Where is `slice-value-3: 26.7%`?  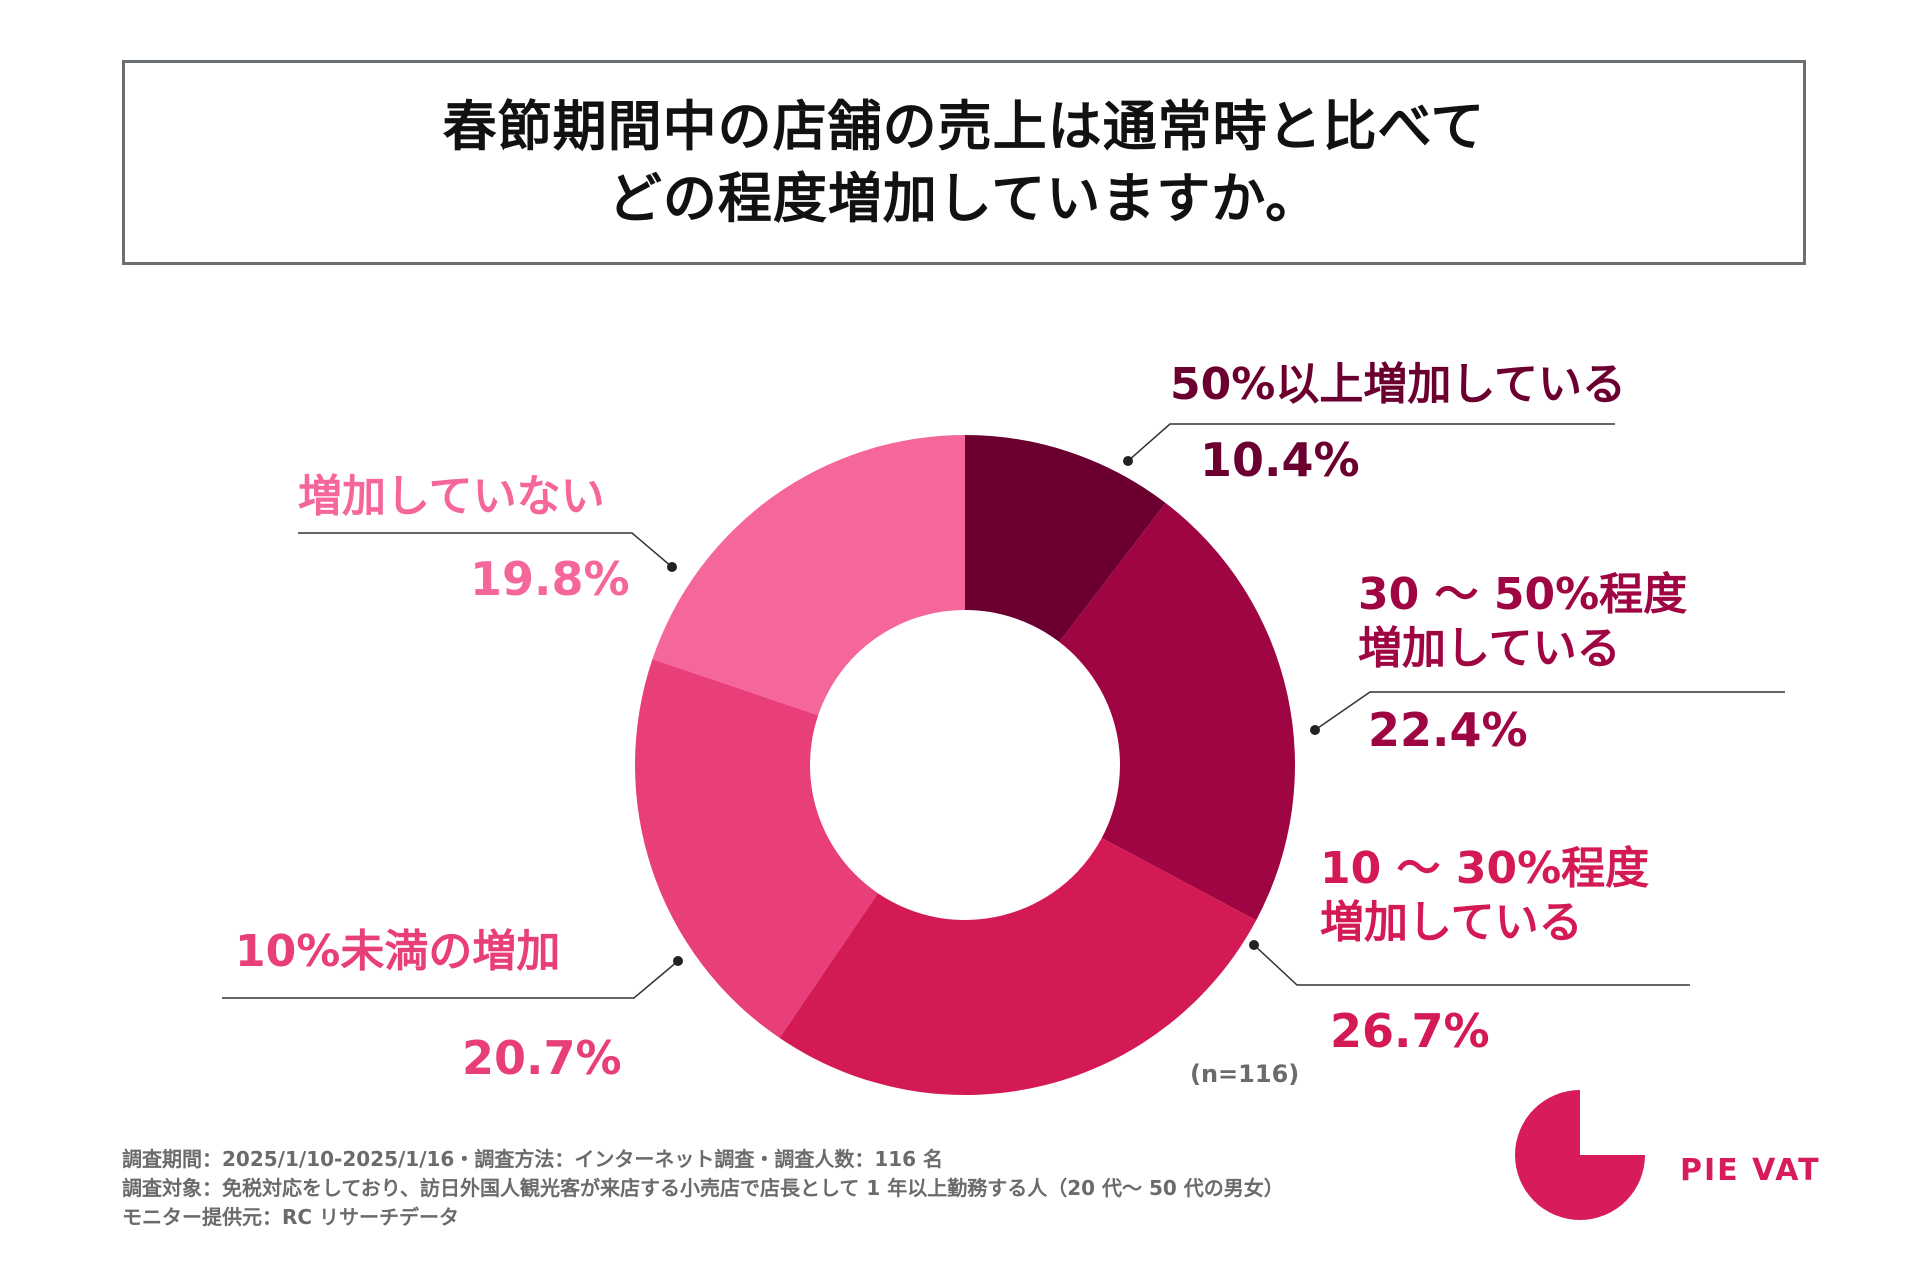
slice-value-3: 26.7% is located at coordinates (1410, 1031).